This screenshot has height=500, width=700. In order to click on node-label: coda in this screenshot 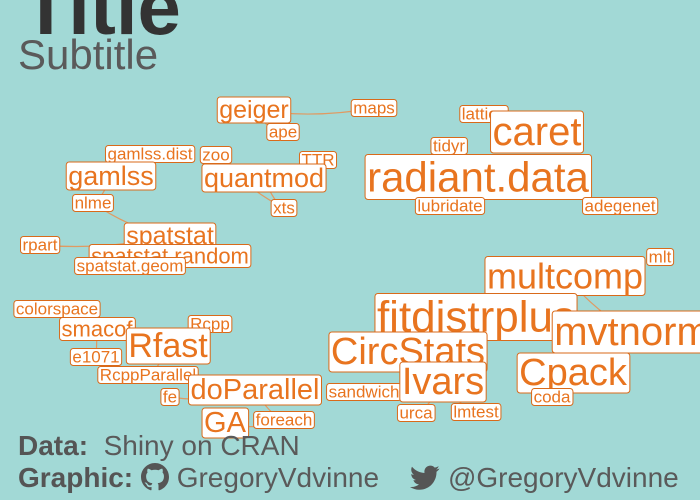, I will do `click(552, 397)`.